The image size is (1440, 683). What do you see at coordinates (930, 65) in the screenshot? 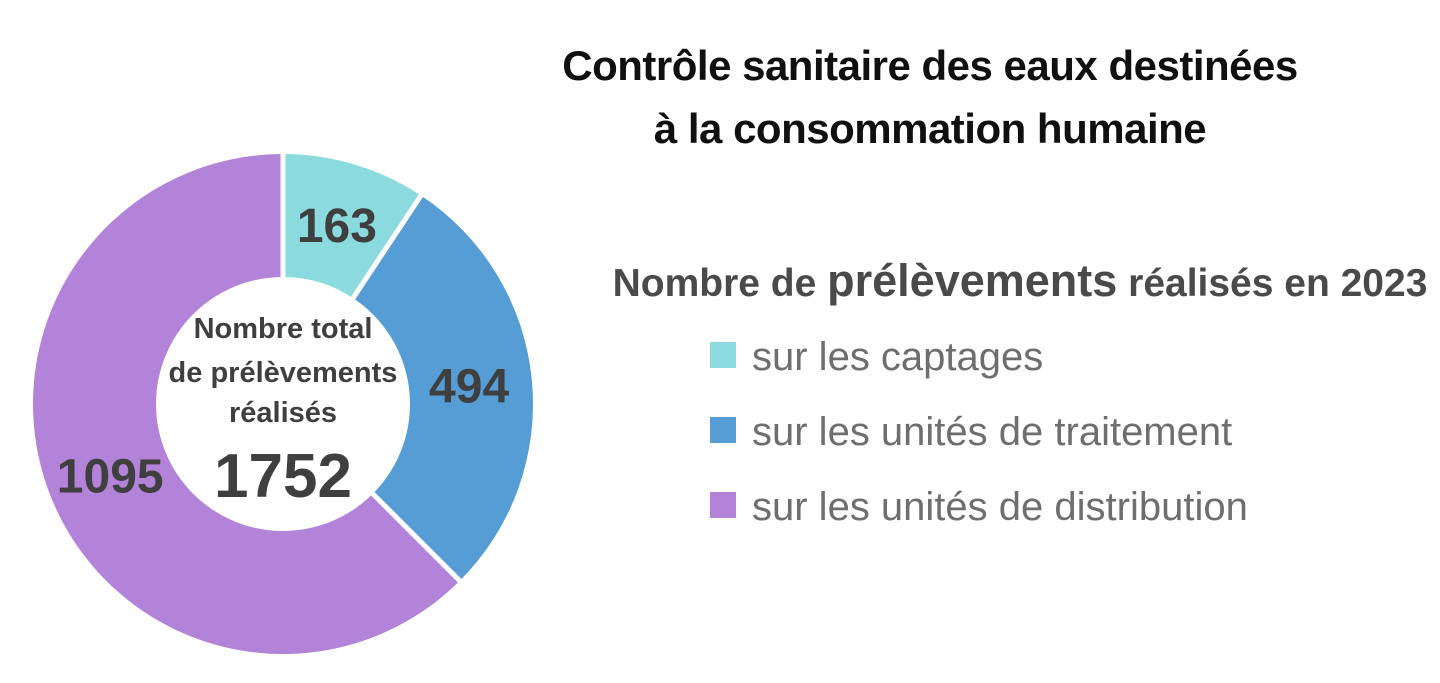
I see `page-title-line1: Contrôle sanitaire des eaux destinées` at bounding box center [930, 65].